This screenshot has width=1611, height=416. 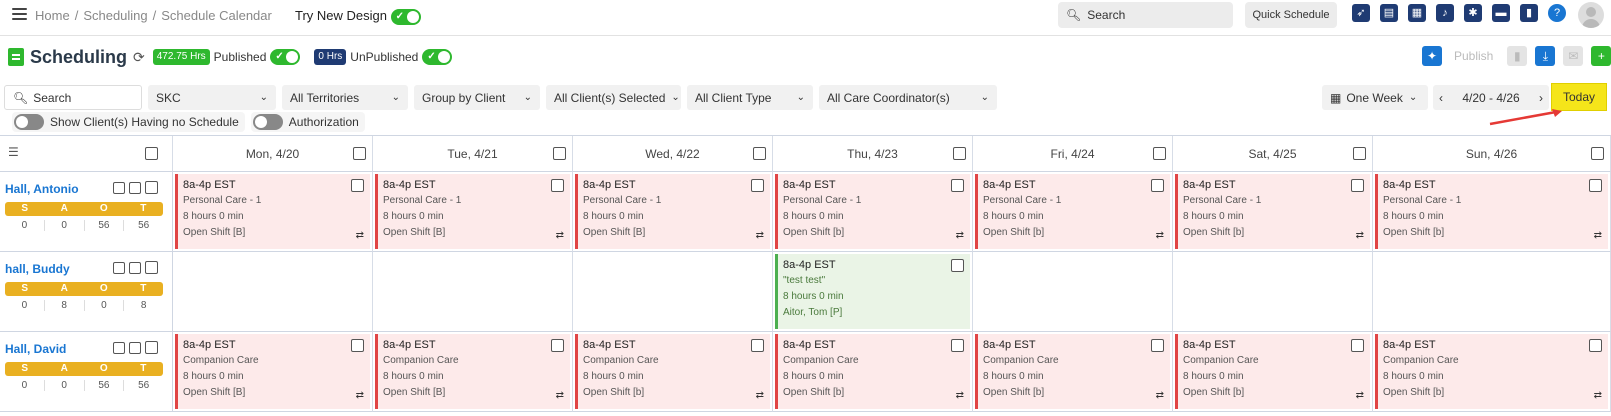 I want to click on show-no-schedule-toggle, so click(x=29, y=122).